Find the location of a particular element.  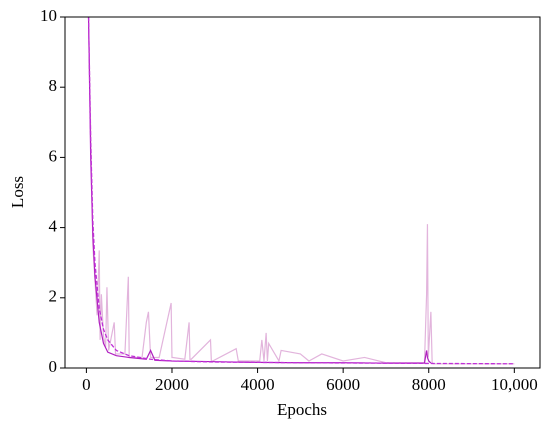

y-tick-label: 2 is located at coordinates (53, 296).